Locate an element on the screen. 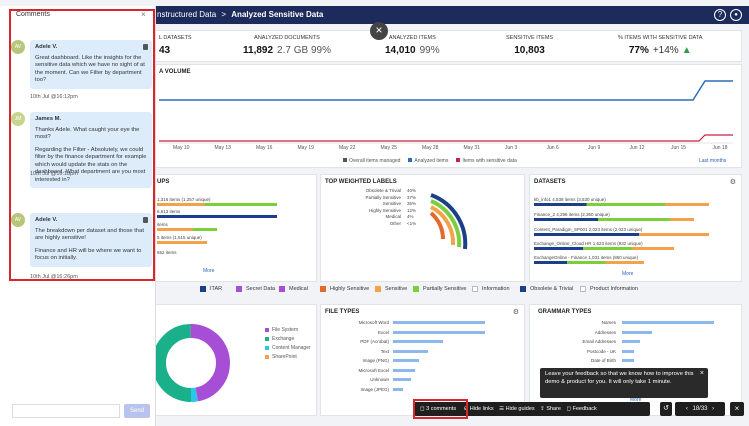 The width and height of the screenshot is (749, 426). next-page-icon: › is located at coordinates (713, 409).